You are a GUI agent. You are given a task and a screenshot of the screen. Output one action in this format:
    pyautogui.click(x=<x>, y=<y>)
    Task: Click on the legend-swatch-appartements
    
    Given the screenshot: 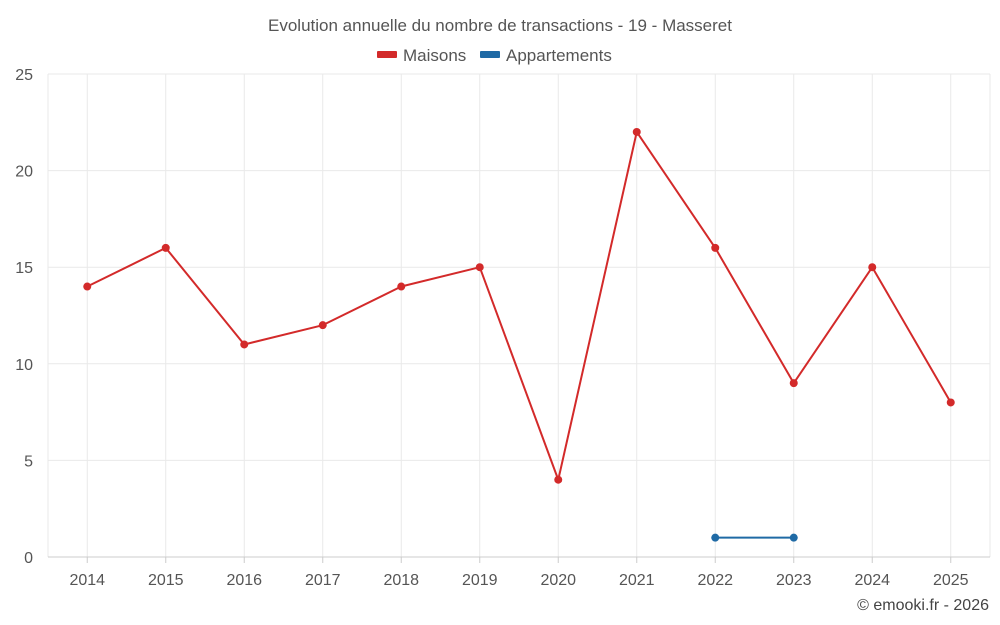 What is the action you would take?
    pyautogui.click(x=490, y=54)
    